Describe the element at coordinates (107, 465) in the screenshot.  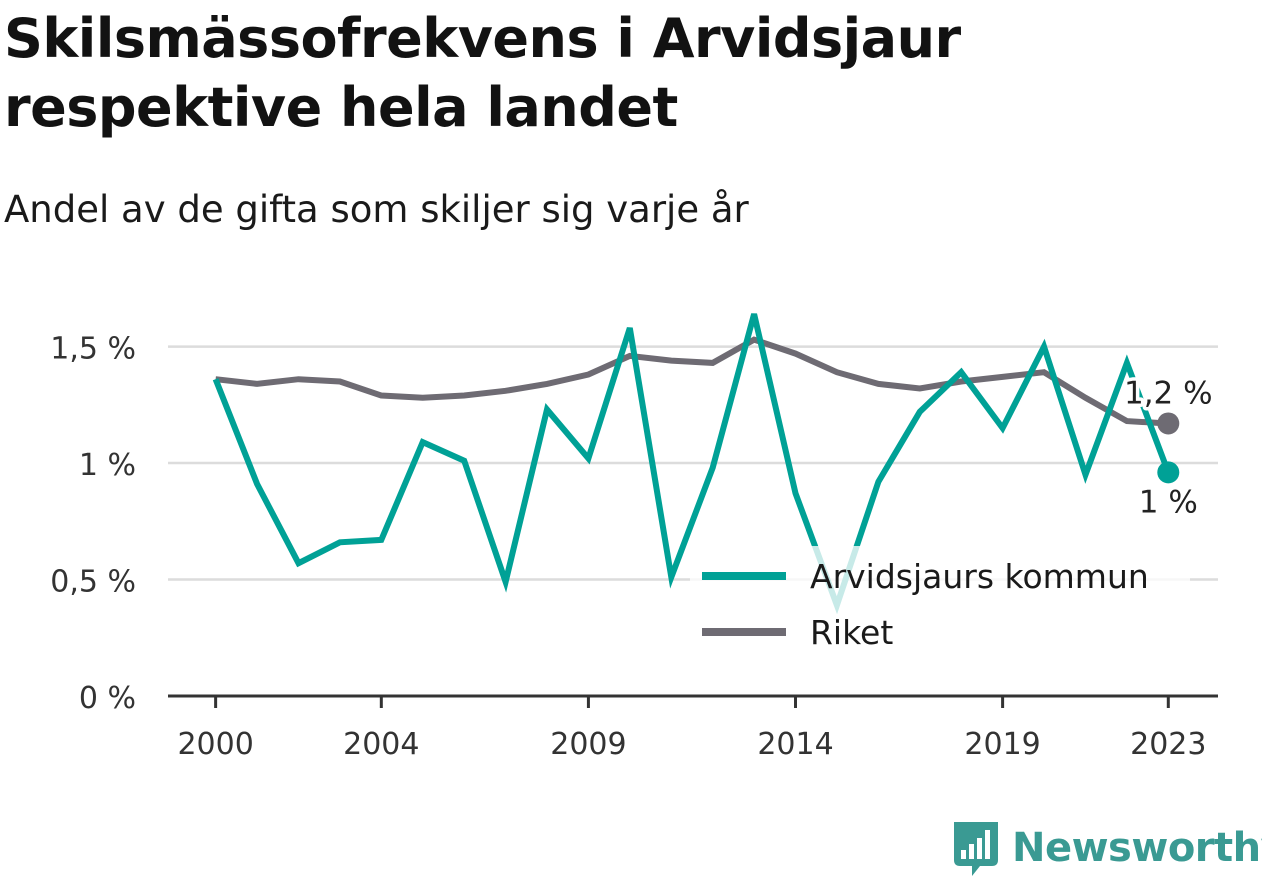
I see `y-tick-label: 1 %` at that location.